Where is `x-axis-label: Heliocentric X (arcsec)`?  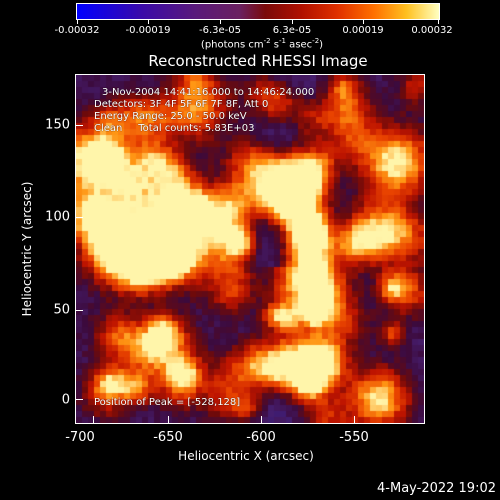
x-axis-label: Heliocentric X (arcsec) is located at coordinates (246, 456).